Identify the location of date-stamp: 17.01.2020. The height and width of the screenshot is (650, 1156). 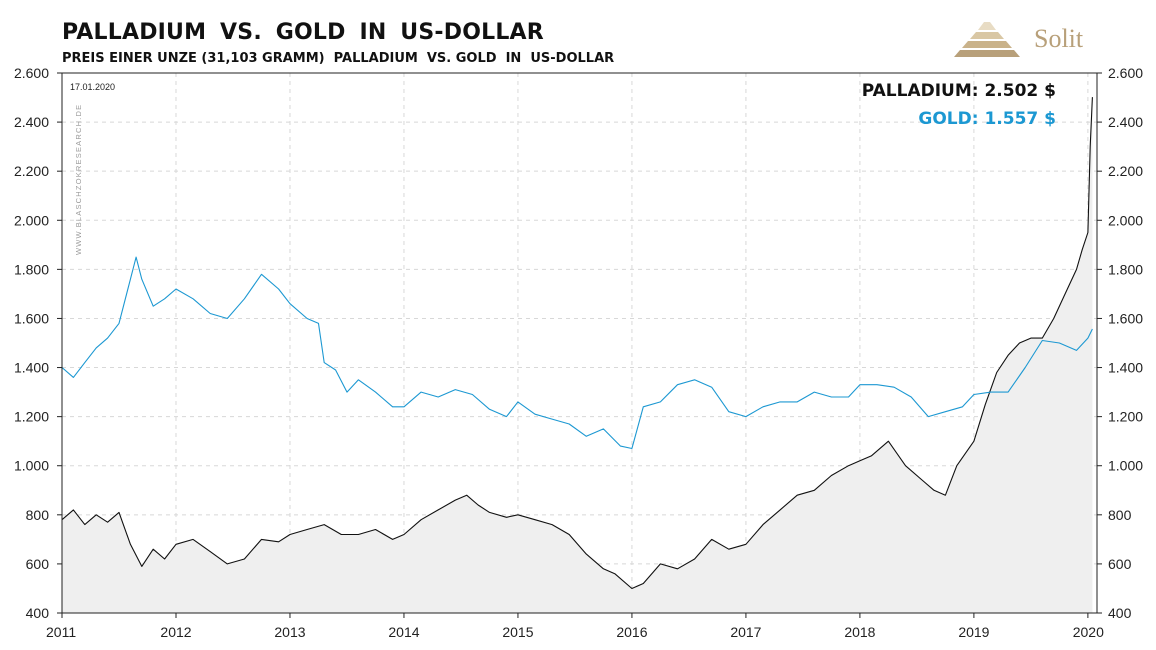
(92, 87).